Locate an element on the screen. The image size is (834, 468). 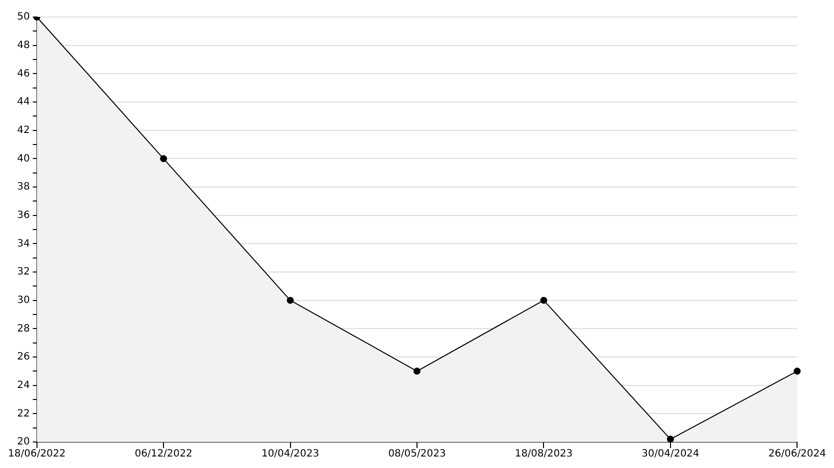
y-tick-label: 26 is located at coordinates (23, 357).